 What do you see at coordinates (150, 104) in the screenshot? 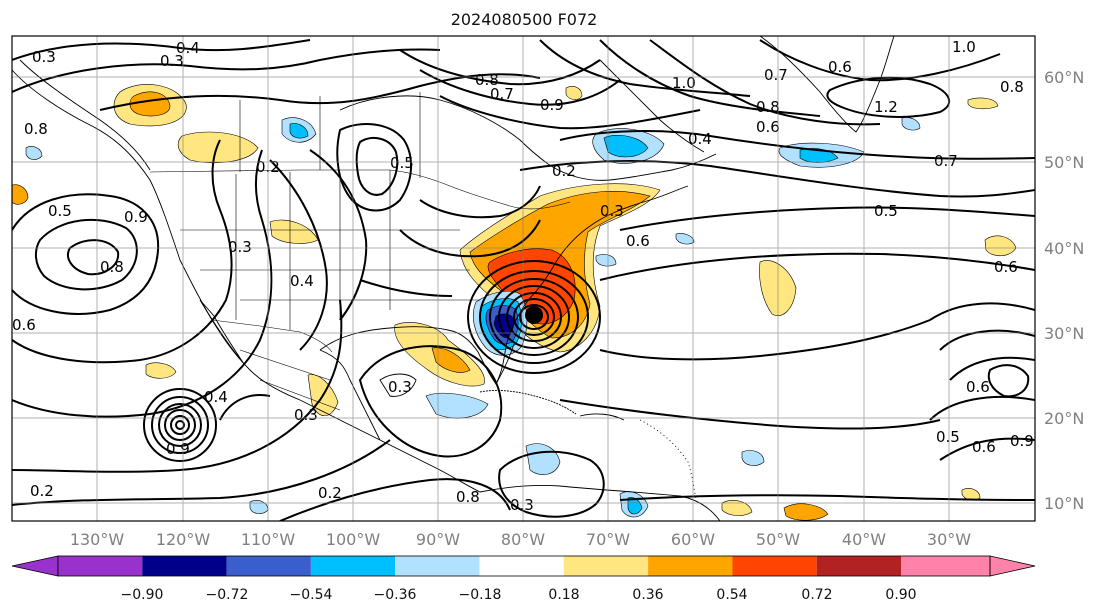
I see `shade-orange-nw` at bounding box center [150, 104].